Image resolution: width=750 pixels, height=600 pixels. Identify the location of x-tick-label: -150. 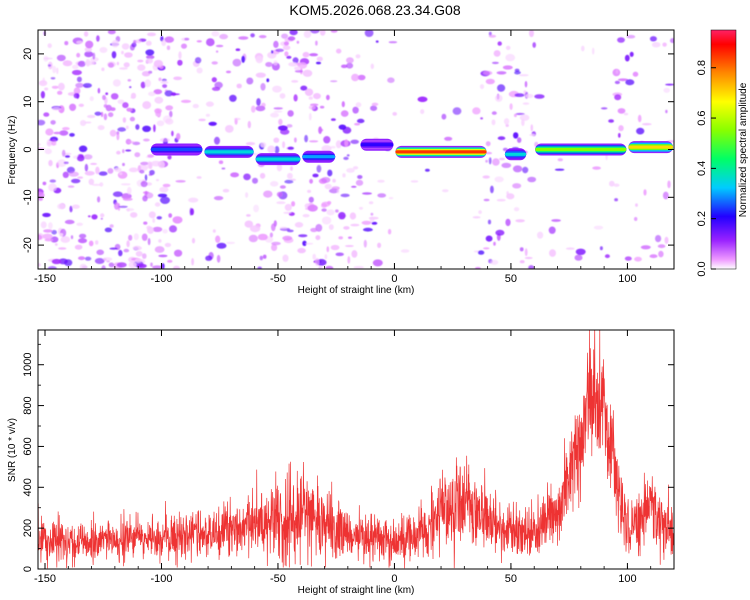
(45, 279).